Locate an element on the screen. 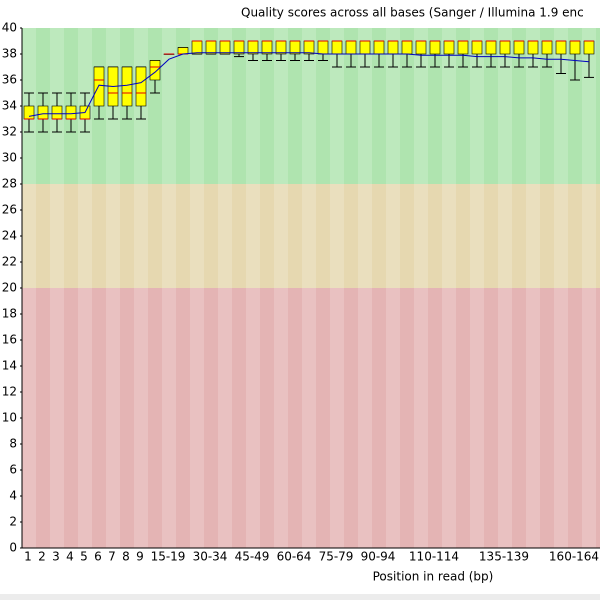 Image resolution: width=600 pixels, height=600 pixels. x-tick-label: 5 is located at coordinates (84, 557).